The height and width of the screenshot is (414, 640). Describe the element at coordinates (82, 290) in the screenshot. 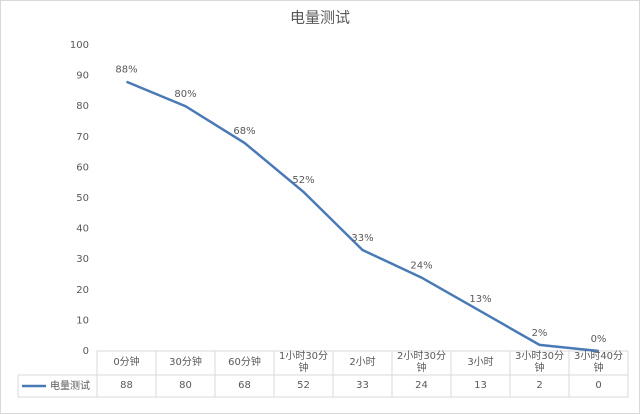

I see `y-tick-label: 20` at that location.